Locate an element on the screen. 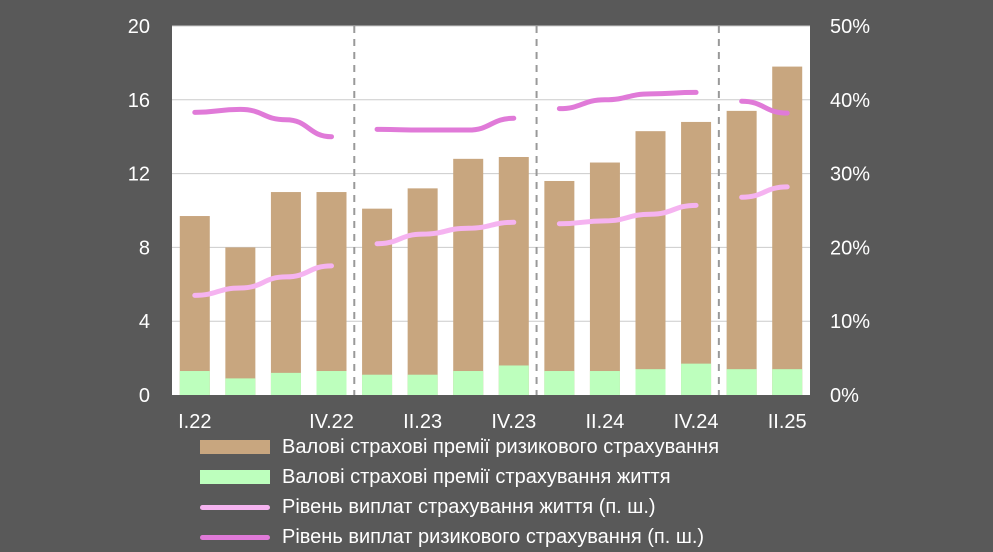 The height and width of the screenshot is (552, 993). legend-swatch-risk-payout is located at coordinates (235, 537).